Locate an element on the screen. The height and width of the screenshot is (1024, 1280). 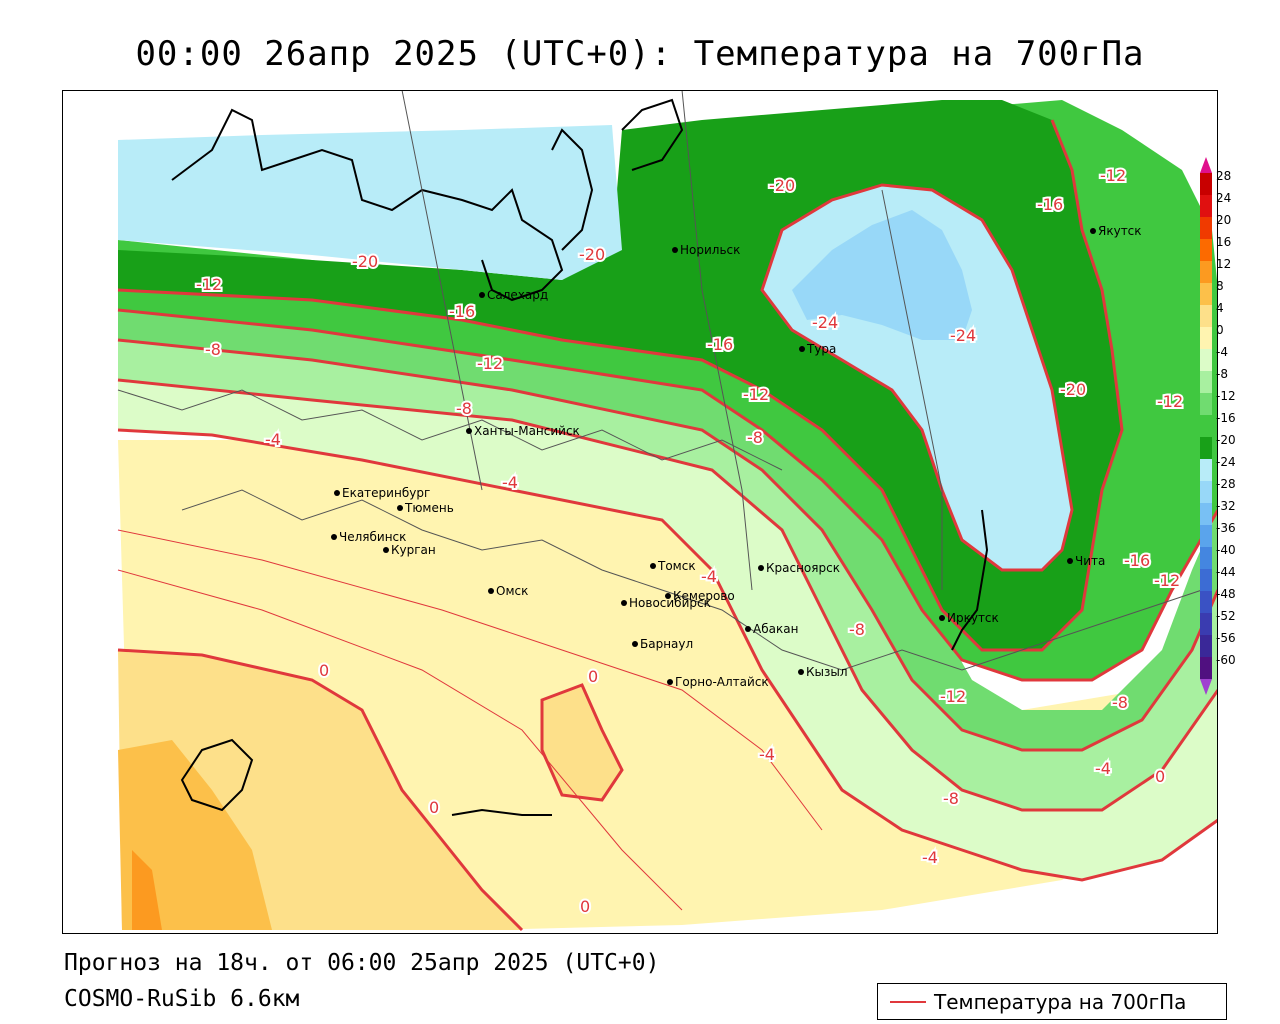
color-scale-tick-label: -28 is located at coordinates (1226, 484).